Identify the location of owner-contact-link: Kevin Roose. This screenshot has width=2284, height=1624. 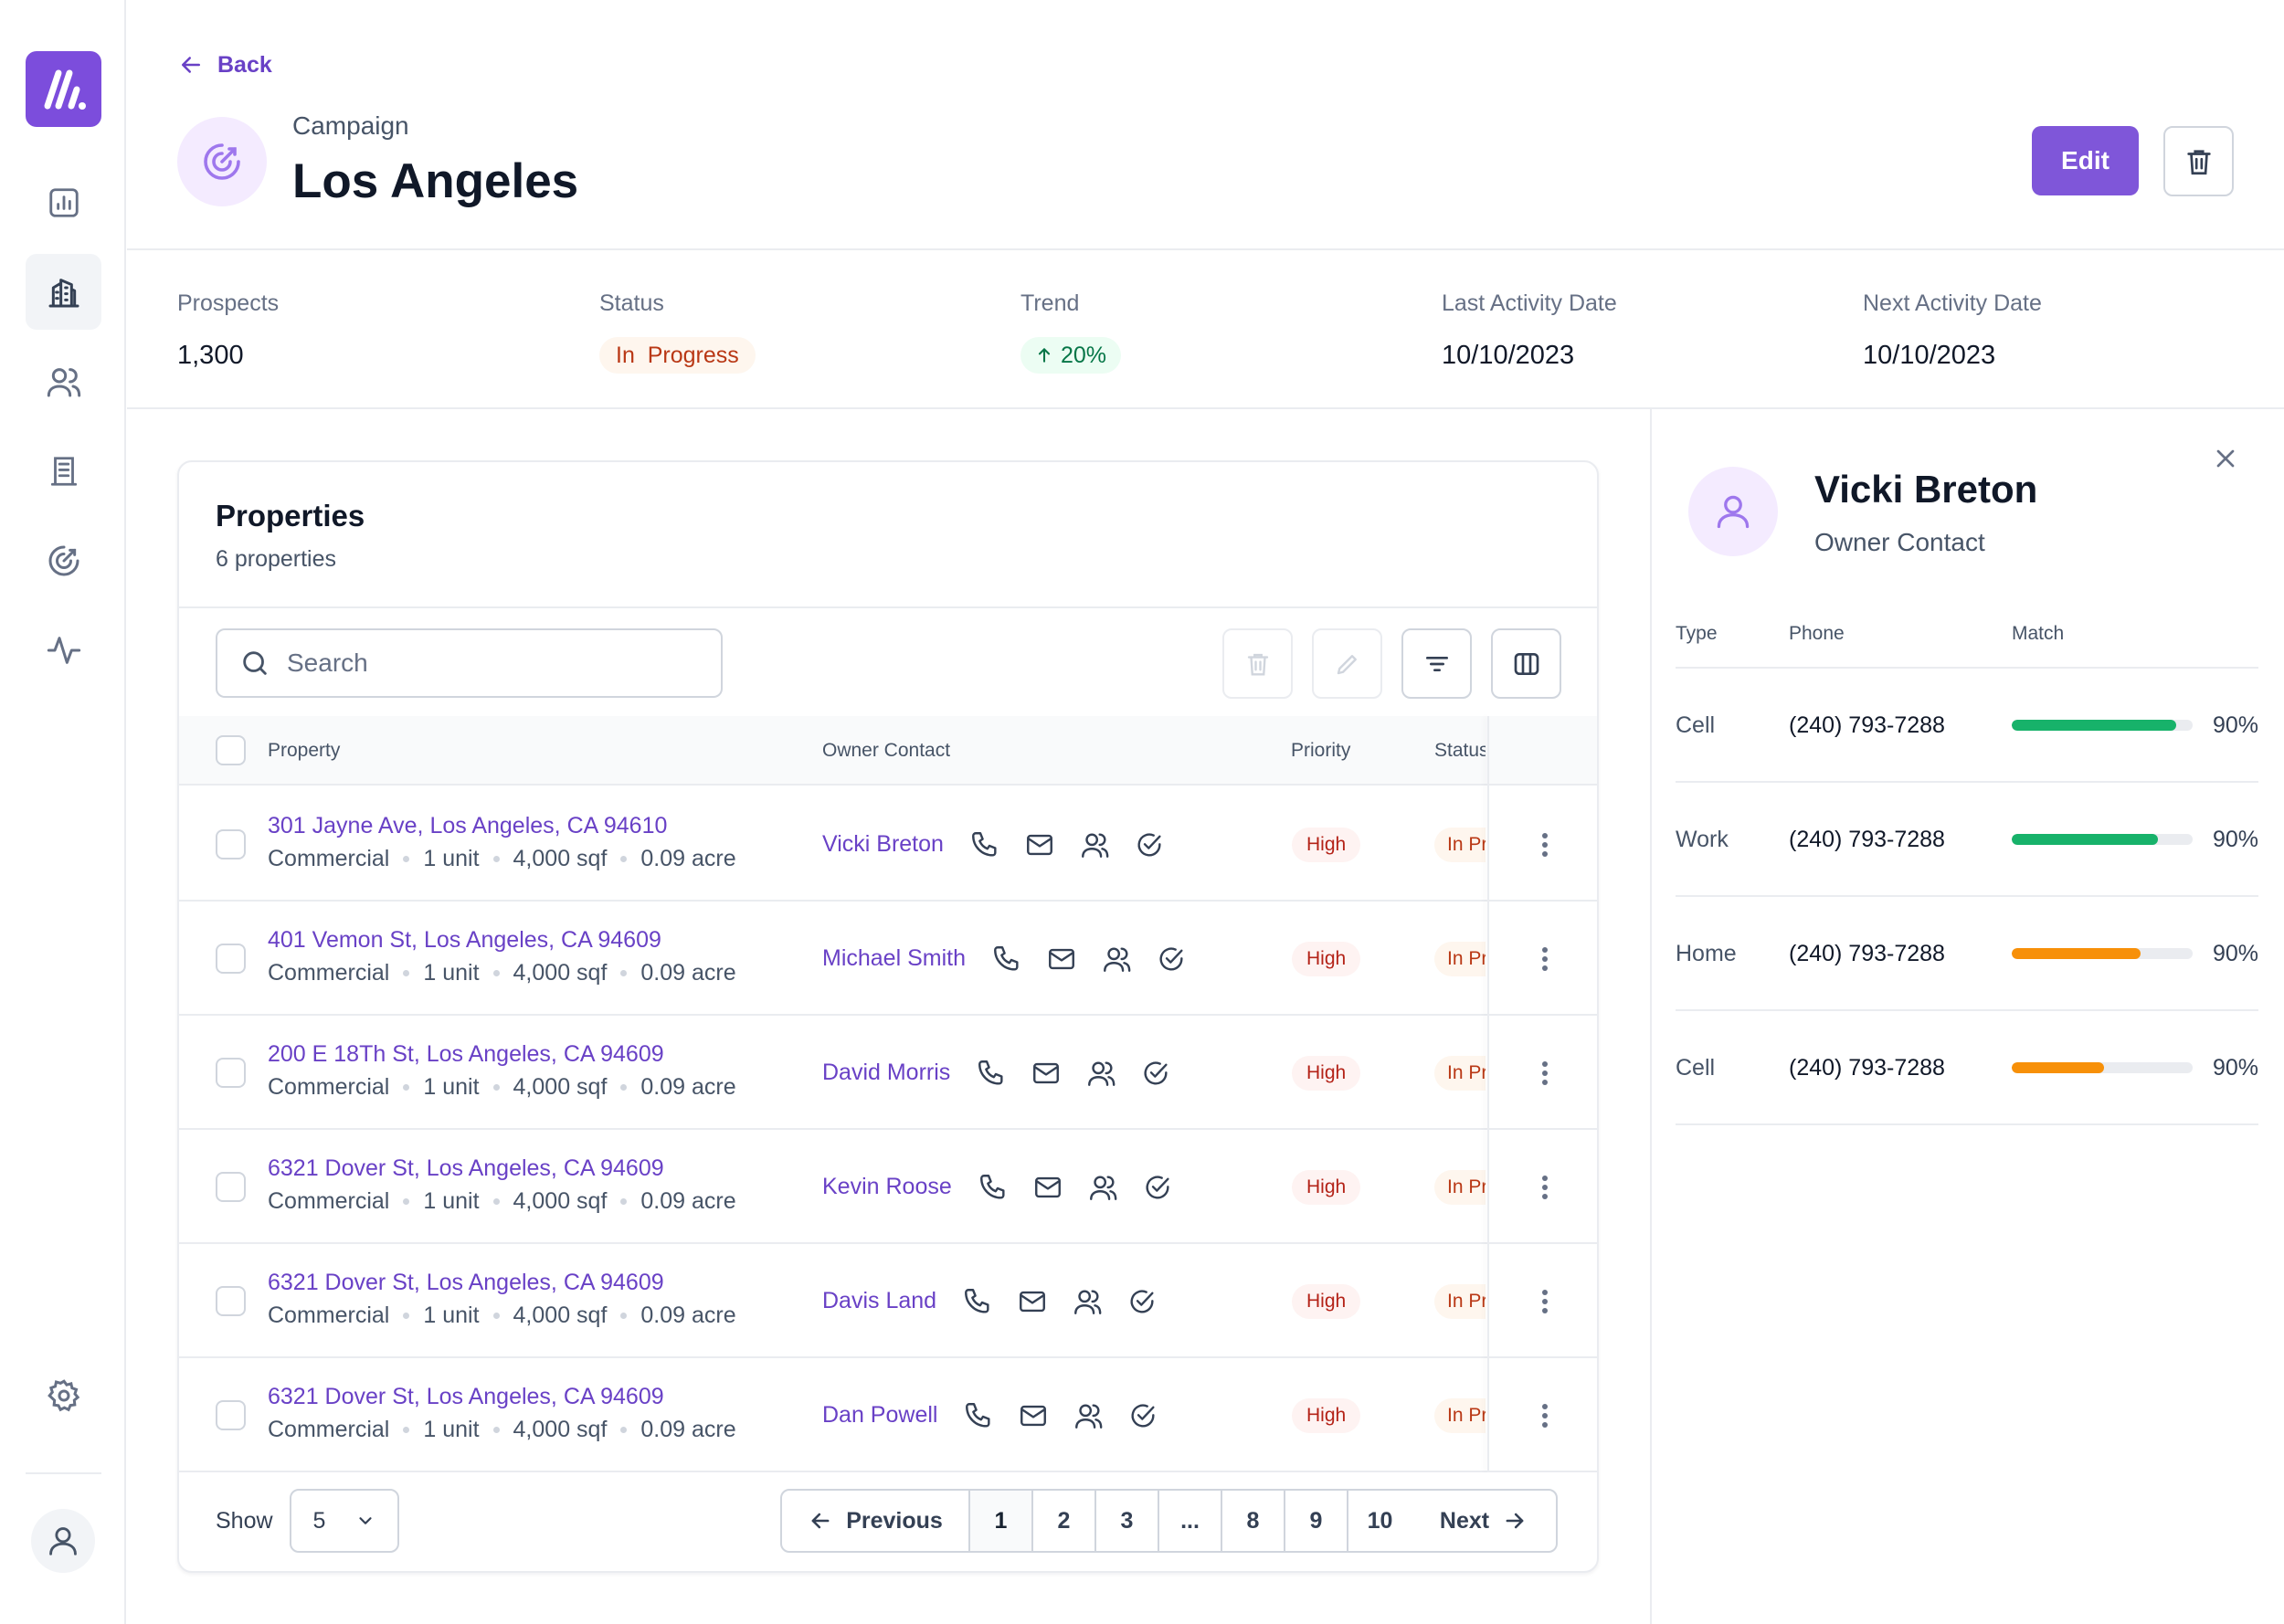
(887, 1186).